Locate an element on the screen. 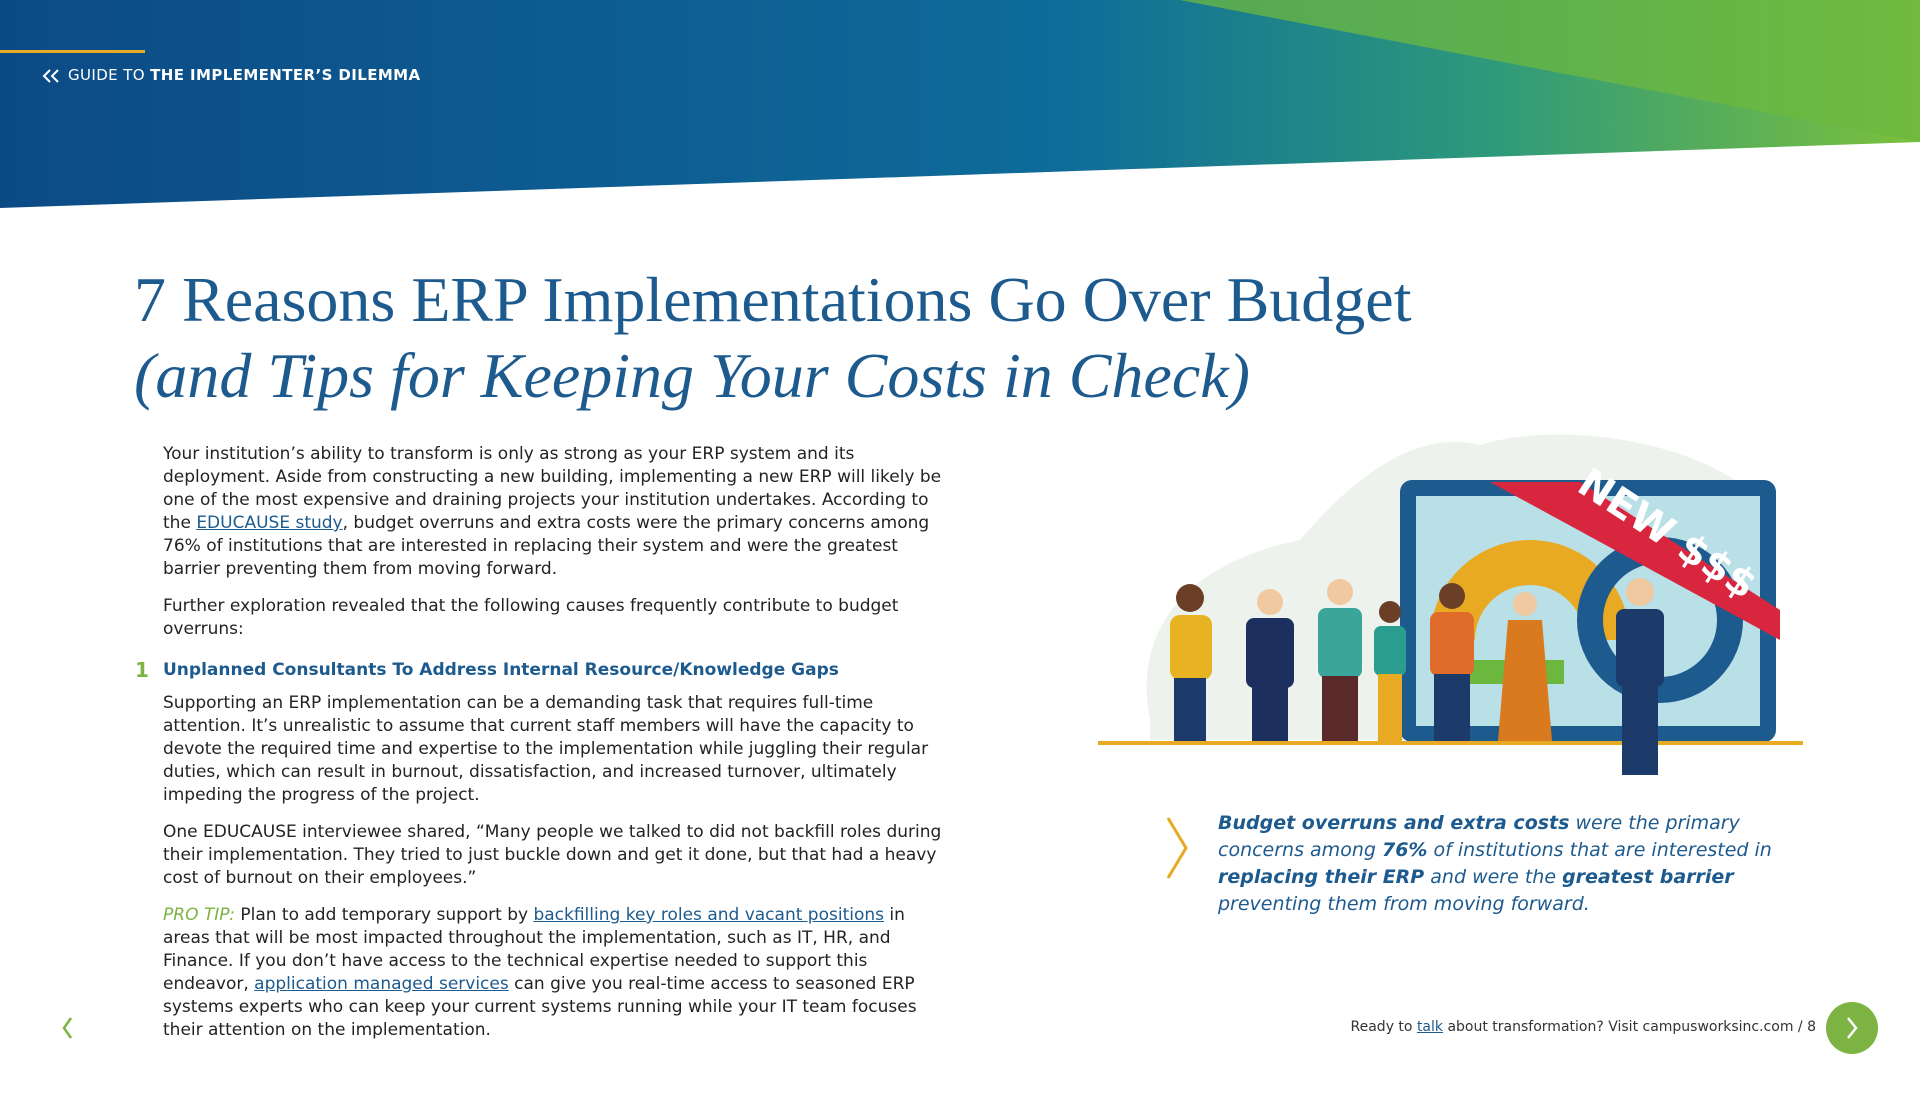 This screenshot has height=1097, width=1920. breadcrumb-prefix: GUIDE TO is located at coordinates (106, 75).